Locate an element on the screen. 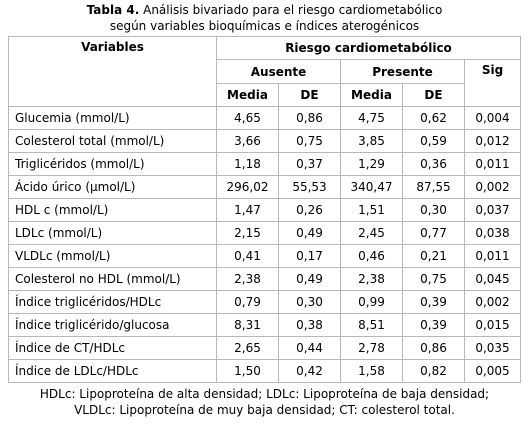 The width and height of the screenshot is (529, 425). header-cell: Ausente is located at coordinates (278, 71).